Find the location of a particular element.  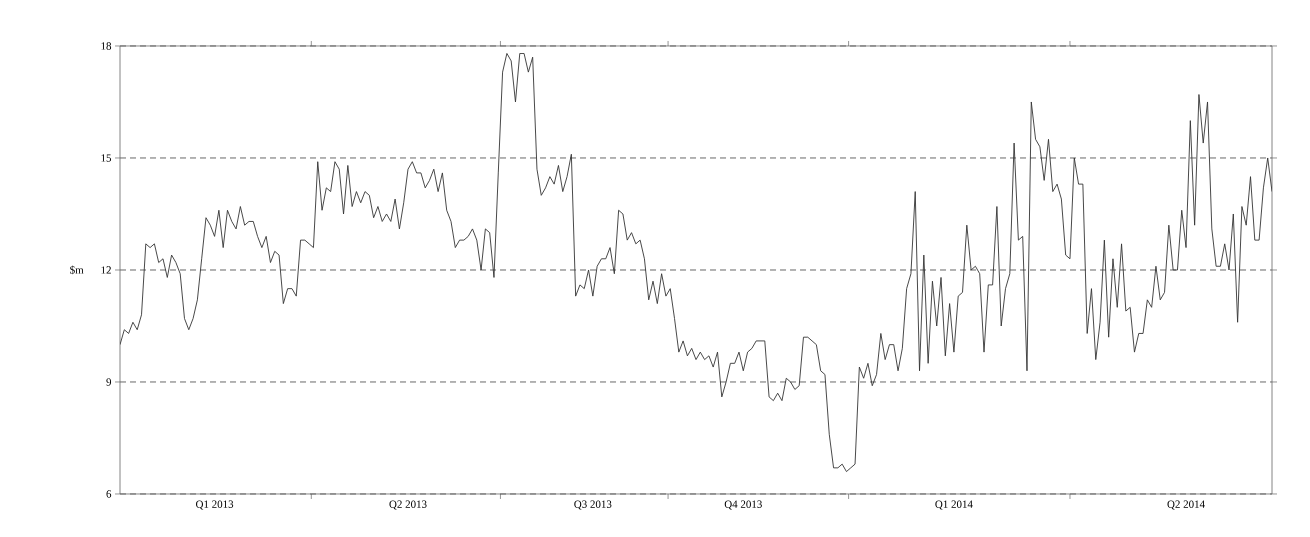

y-tick-label: 18 is located at coordinates (106, 46).